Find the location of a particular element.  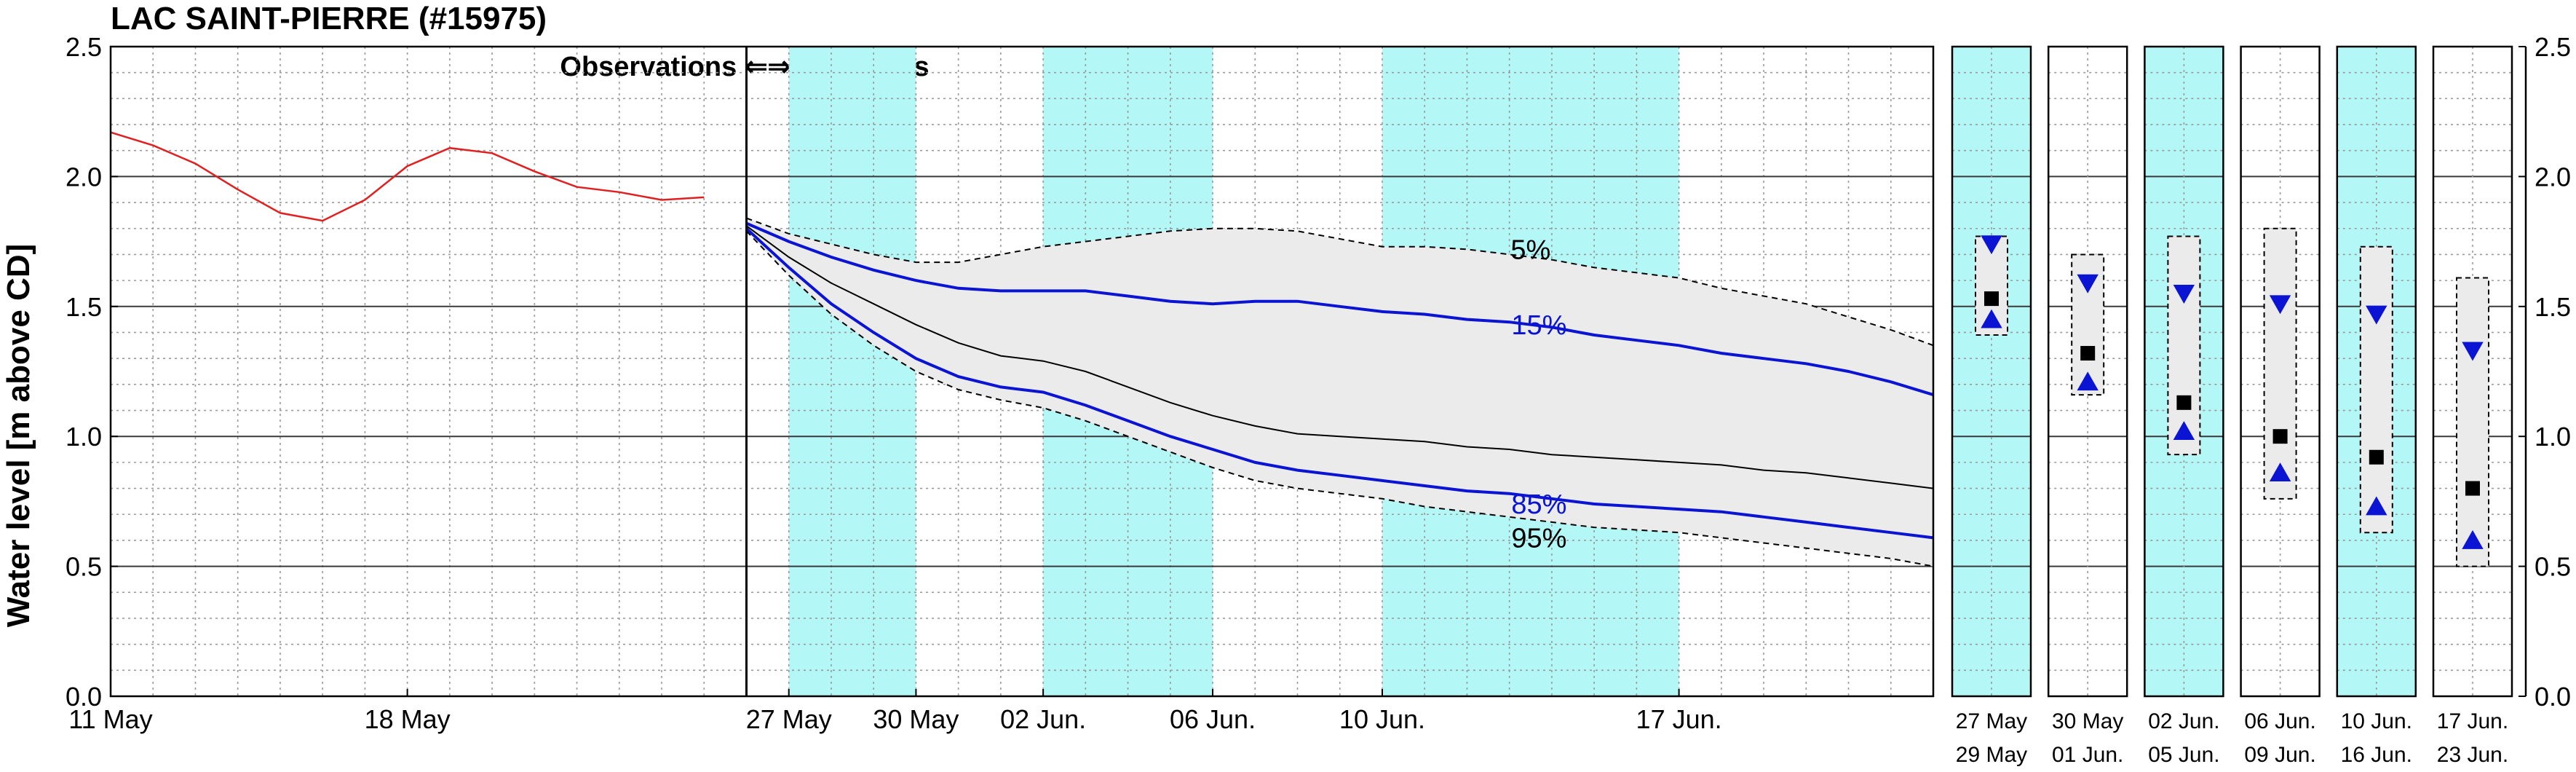

y-tick-label-left: 0.5 is located at coordinates (84, 567).